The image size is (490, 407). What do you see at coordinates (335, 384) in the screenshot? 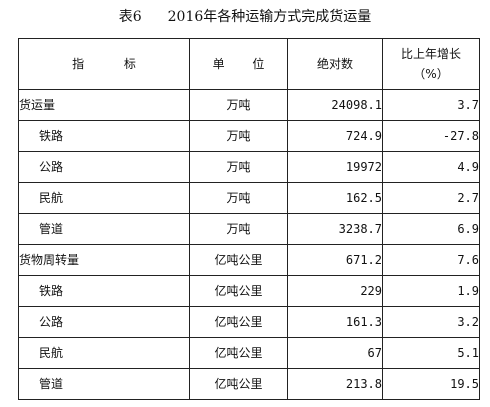
I see `row-absolute: 213.8` at bounding box center [335, 384].